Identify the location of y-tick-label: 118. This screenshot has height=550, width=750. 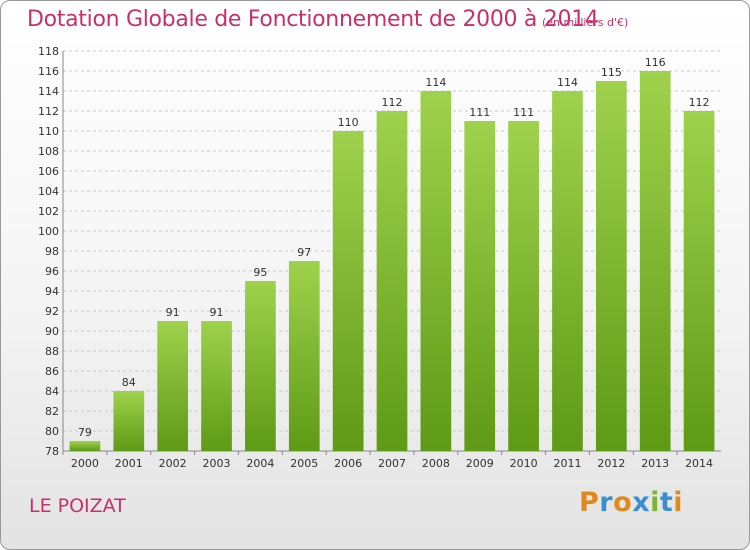
(48, 51).